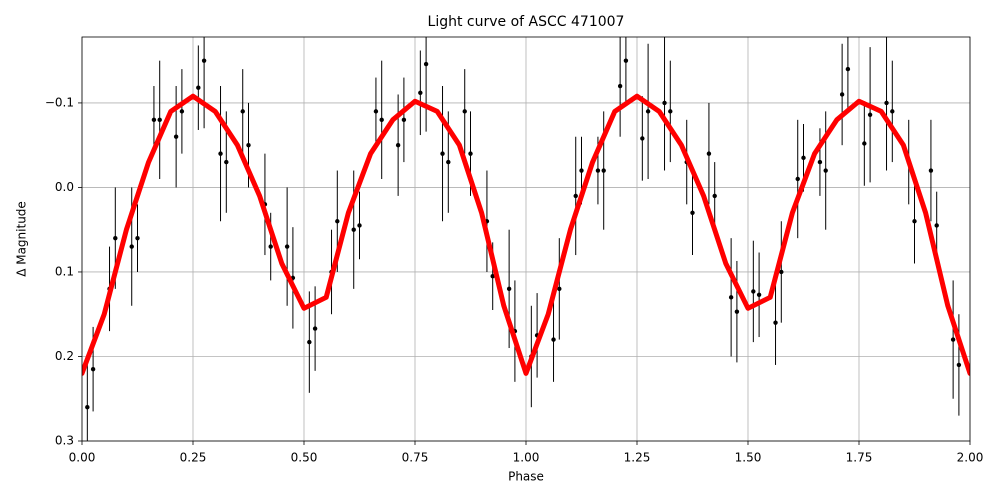 The height and width of the screenshot is (500, 1000). I want to click on x-tick-label: 1.75, so click(859, 458).